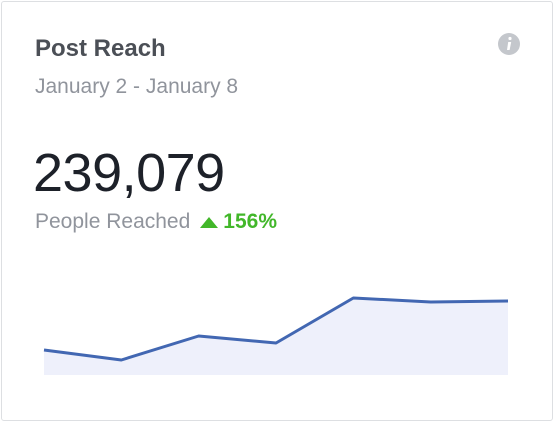  Describe the element at coordinates (129, 173) in the screenshot. I see `reach-value: 239,079` at that location.